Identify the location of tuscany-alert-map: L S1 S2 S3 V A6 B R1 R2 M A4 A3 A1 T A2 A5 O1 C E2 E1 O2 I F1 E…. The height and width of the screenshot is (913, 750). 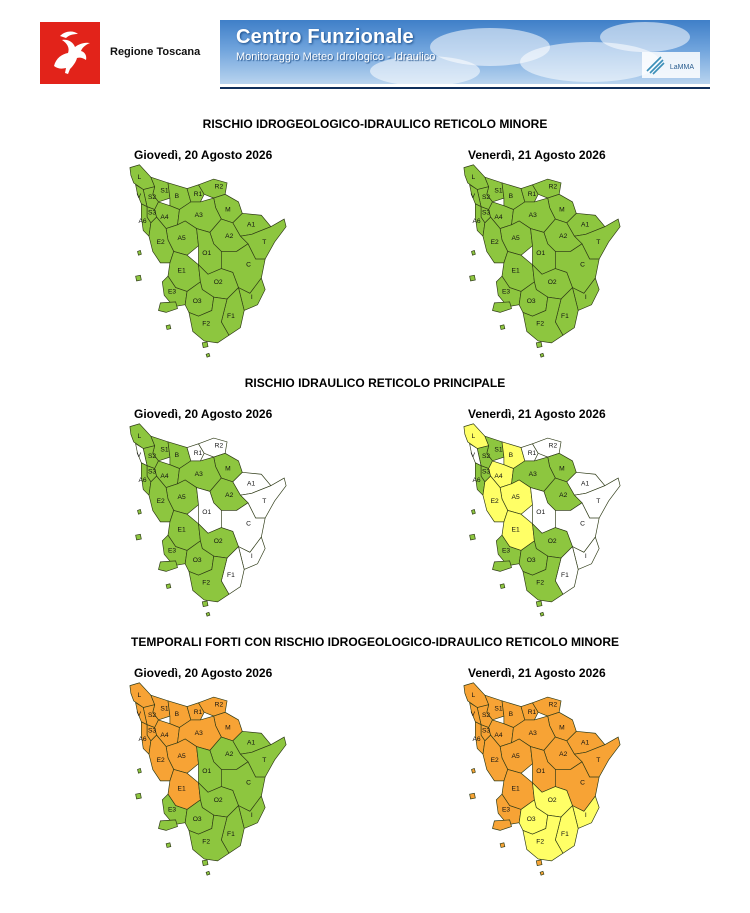
(542, 260).